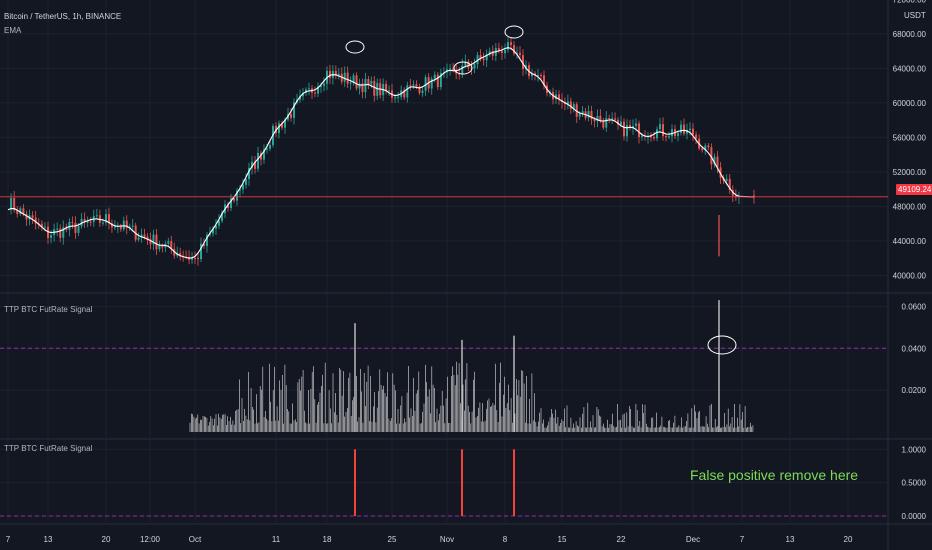 The width and height of the screenshot is (932, 550). What do you see at coordinates (910, 68) in the screenshot?
I see `y-tick-label: 64000.00` at bounding box center [910, 68].